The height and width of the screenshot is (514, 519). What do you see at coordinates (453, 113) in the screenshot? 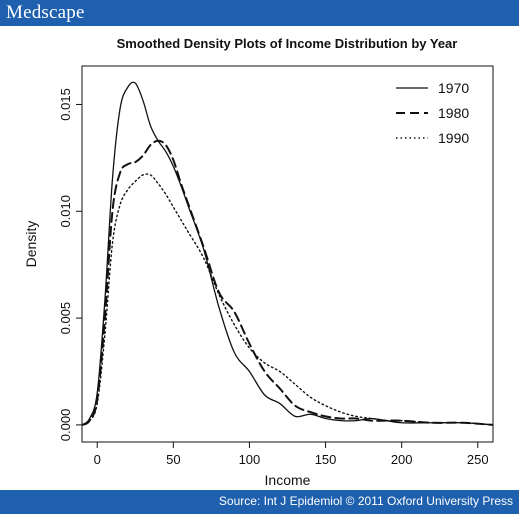
I see `legend-label-1980: 1980` at bounding box center [453, 113].